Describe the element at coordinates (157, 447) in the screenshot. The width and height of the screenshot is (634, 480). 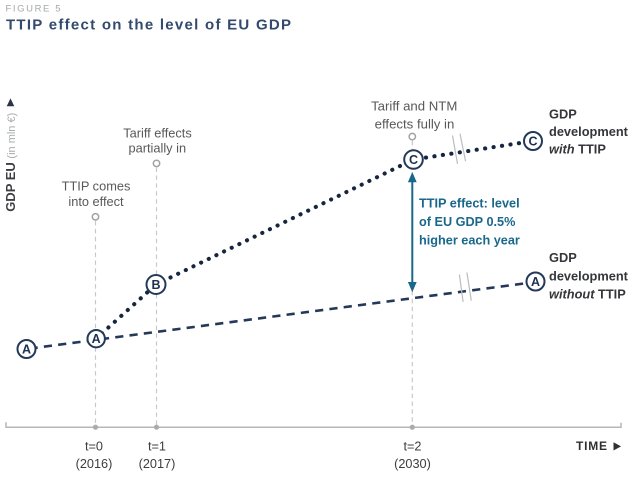
I see `svg-text: t=1` at that location.